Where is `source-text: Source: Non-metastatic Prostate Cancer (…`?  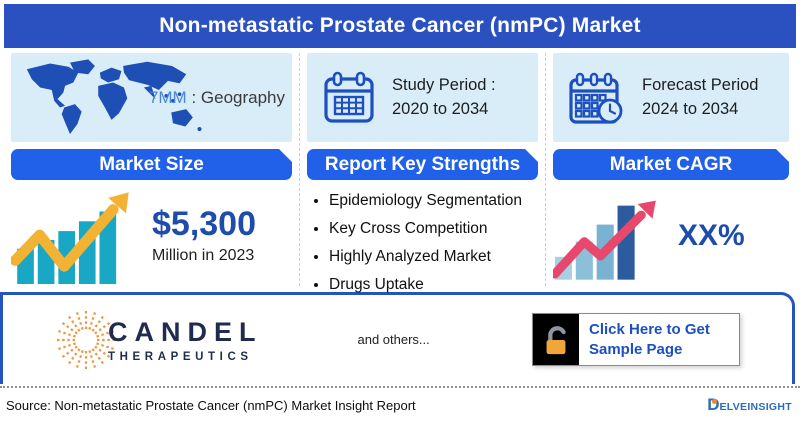 source-text: Source: Non-metastatic Prostate Cancer (… is located at coordinates (211, 405).